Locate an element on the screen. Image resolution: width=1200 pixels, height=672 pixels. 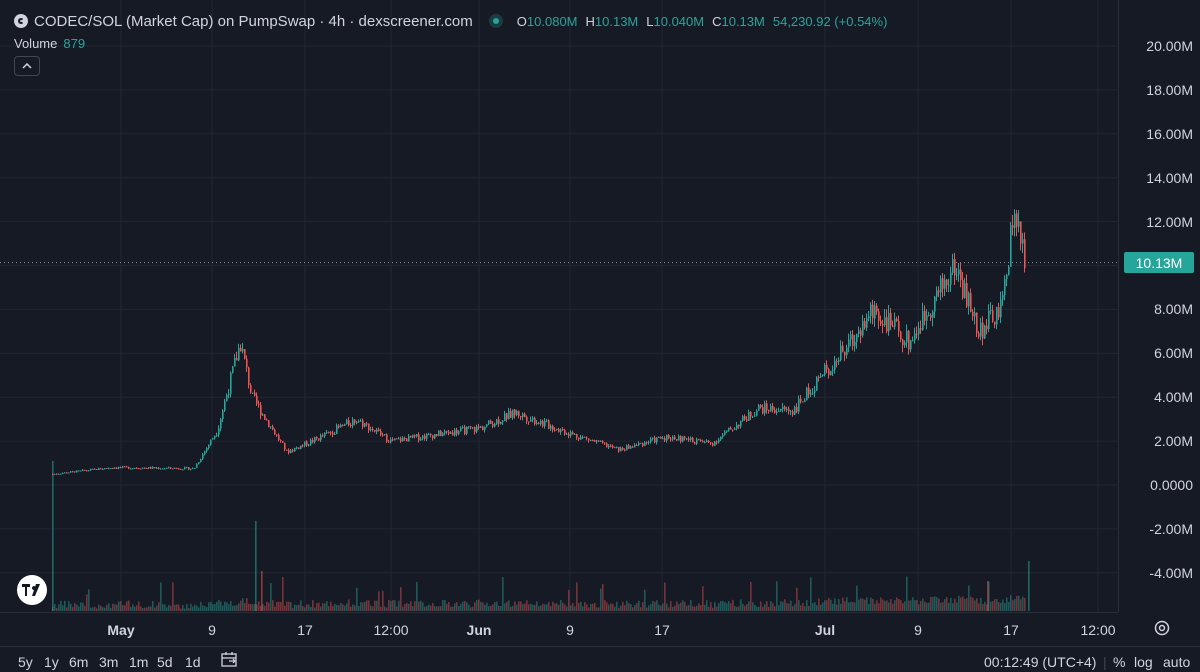
range-button-5y: 5y is located at coordinates (25, 662).